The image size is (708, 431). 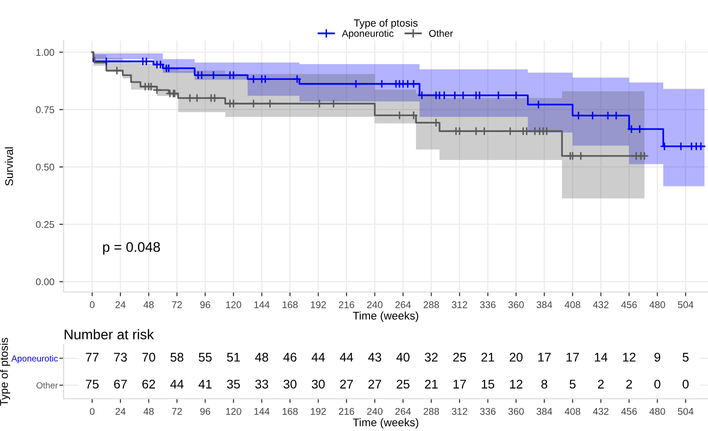 I want to click on data-label: 41, so click(x=205, y=384).